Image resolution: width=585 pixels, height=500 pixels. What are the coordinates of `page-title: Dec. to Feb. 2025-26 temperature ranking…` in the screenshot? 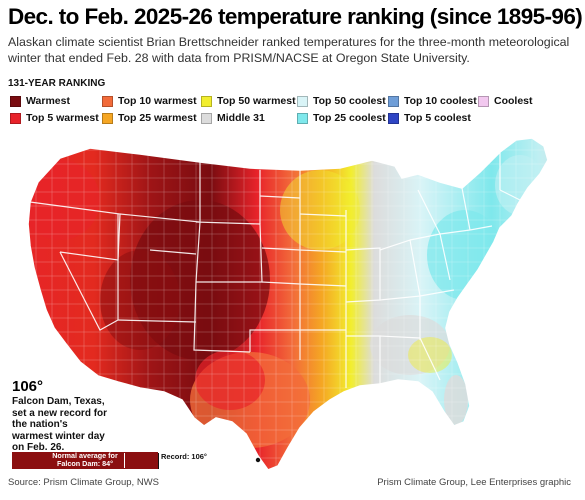 It's located at (295, 16).